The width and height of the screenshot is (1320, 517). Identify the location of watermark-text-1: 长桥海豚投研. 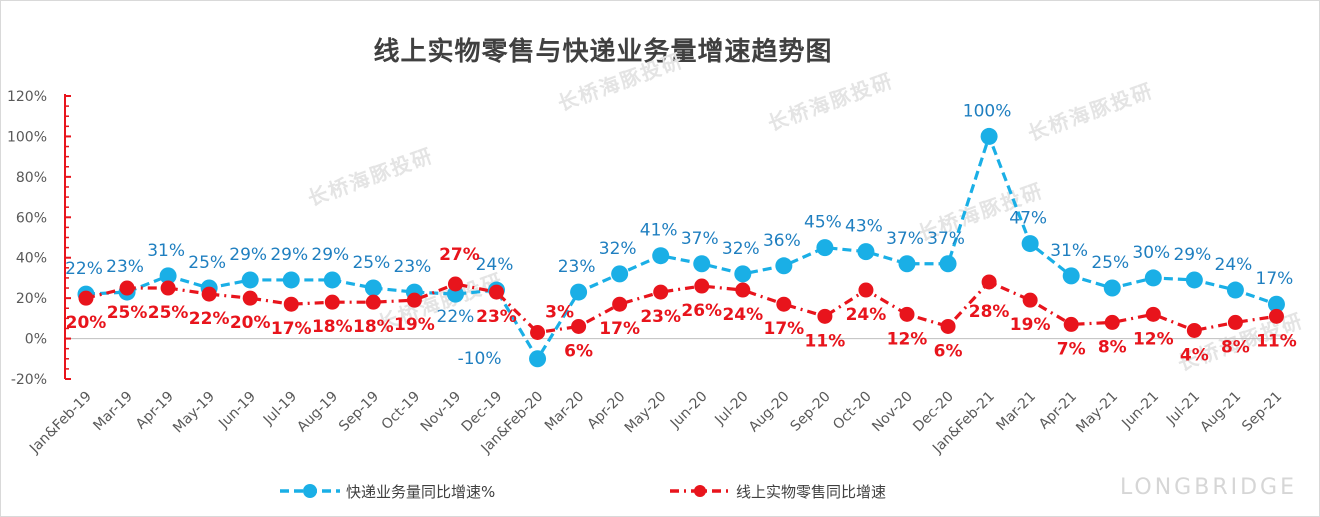
(371, 177).